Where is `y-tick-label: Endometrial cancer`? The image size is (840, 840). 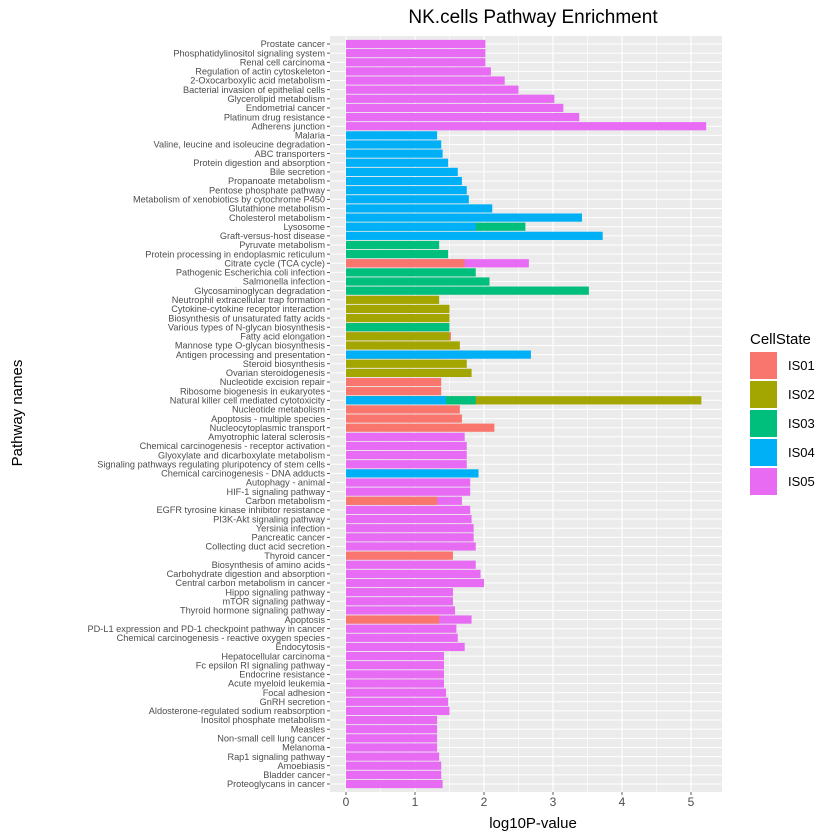
y-tick-label: Endometrial cancer is located at coordinates (285, 108).